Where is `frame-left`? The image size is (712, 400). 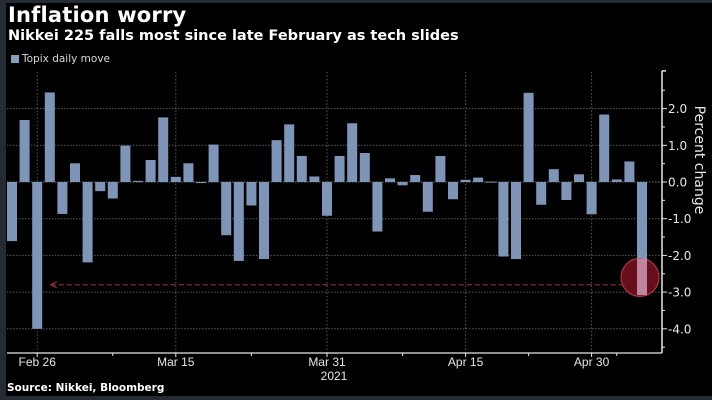
frame-left is located at coordinates (3, 200).